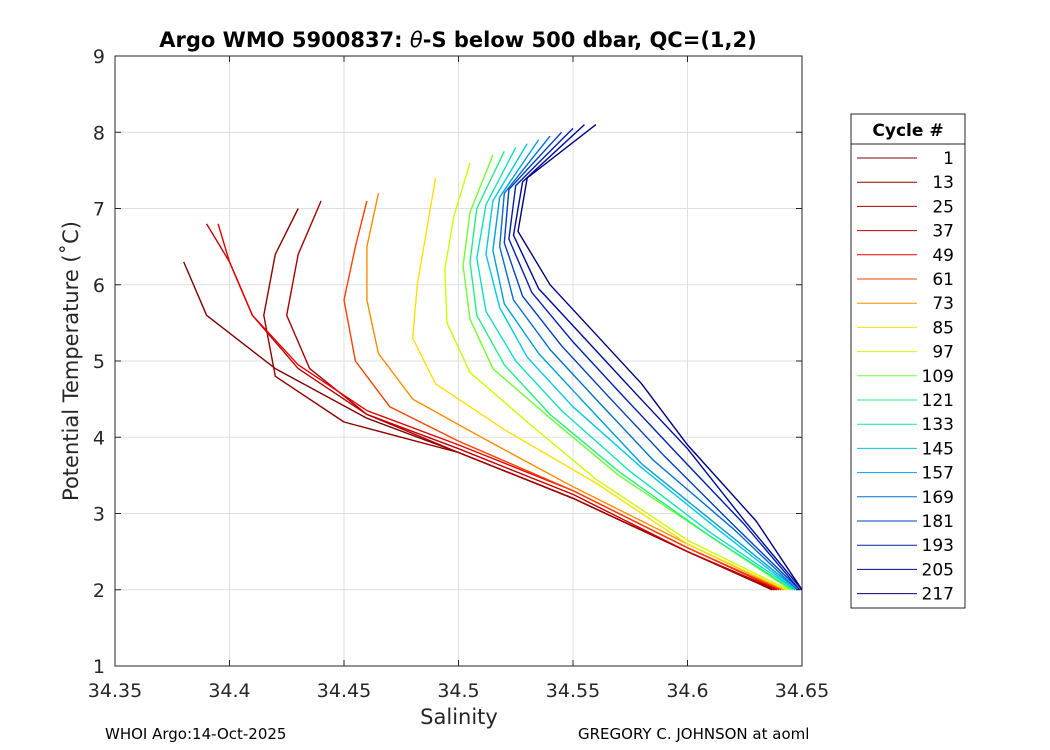  Describe the element at coordinates (938, 546) in the screenshot. I see `legend-label-cycle-193: 193` at that location.